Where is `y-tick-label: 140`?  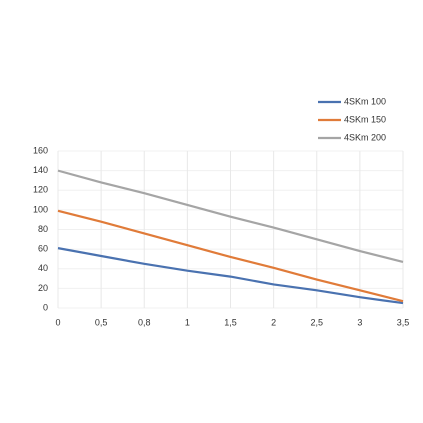 y-tick-label: 140 is located at coordinates (40, 170).